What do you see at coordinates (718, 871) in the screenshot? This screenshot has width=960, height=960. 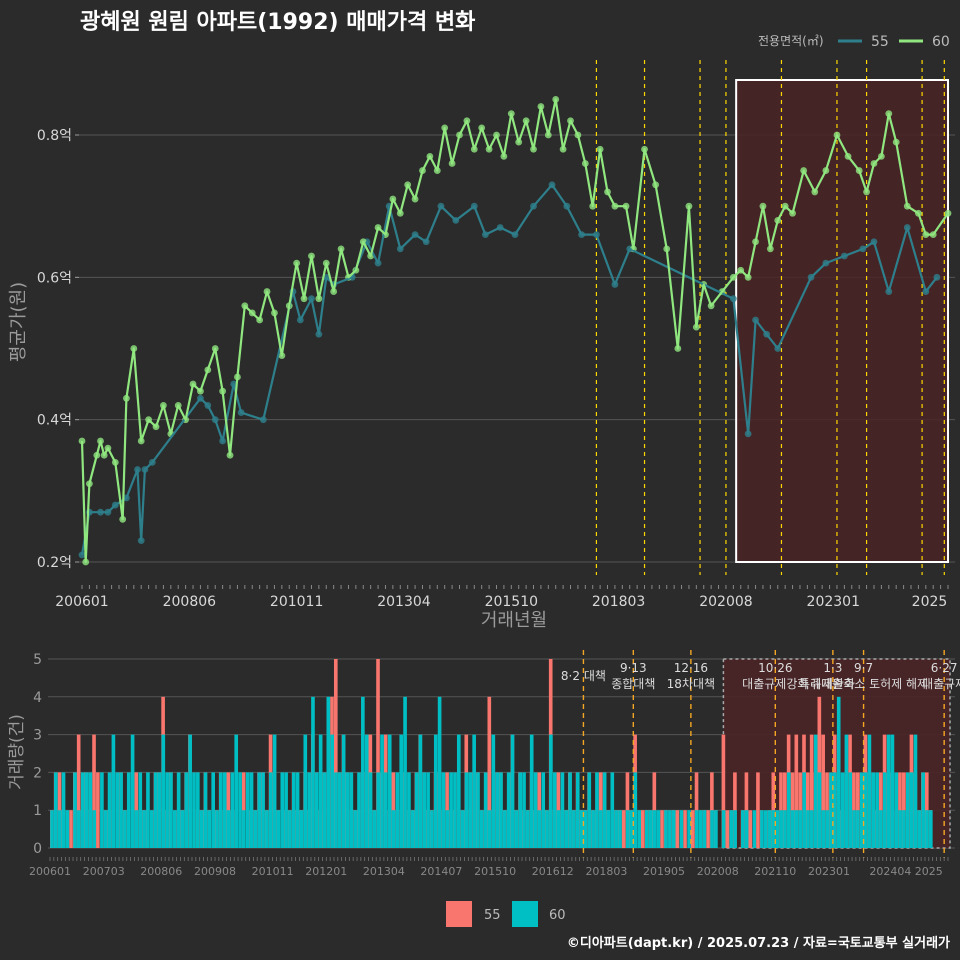 I see `volume-x-tick-label: 202008` at bounding box center [718, 871].